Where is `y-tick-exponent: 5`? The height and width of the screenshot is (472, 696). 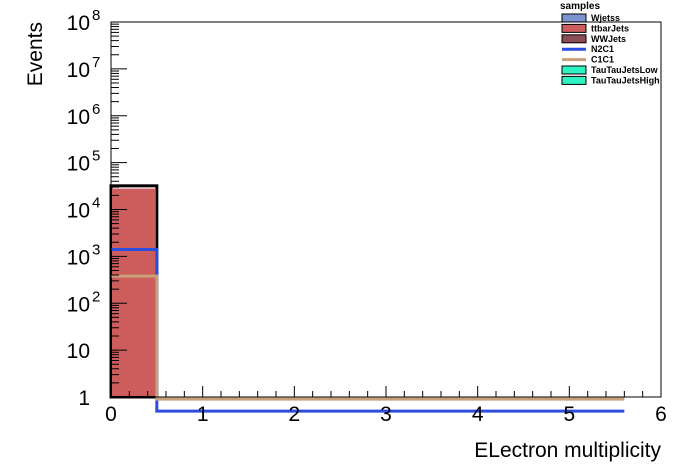 y-tick-exponent: 5 is located at coordinates (96, 156).